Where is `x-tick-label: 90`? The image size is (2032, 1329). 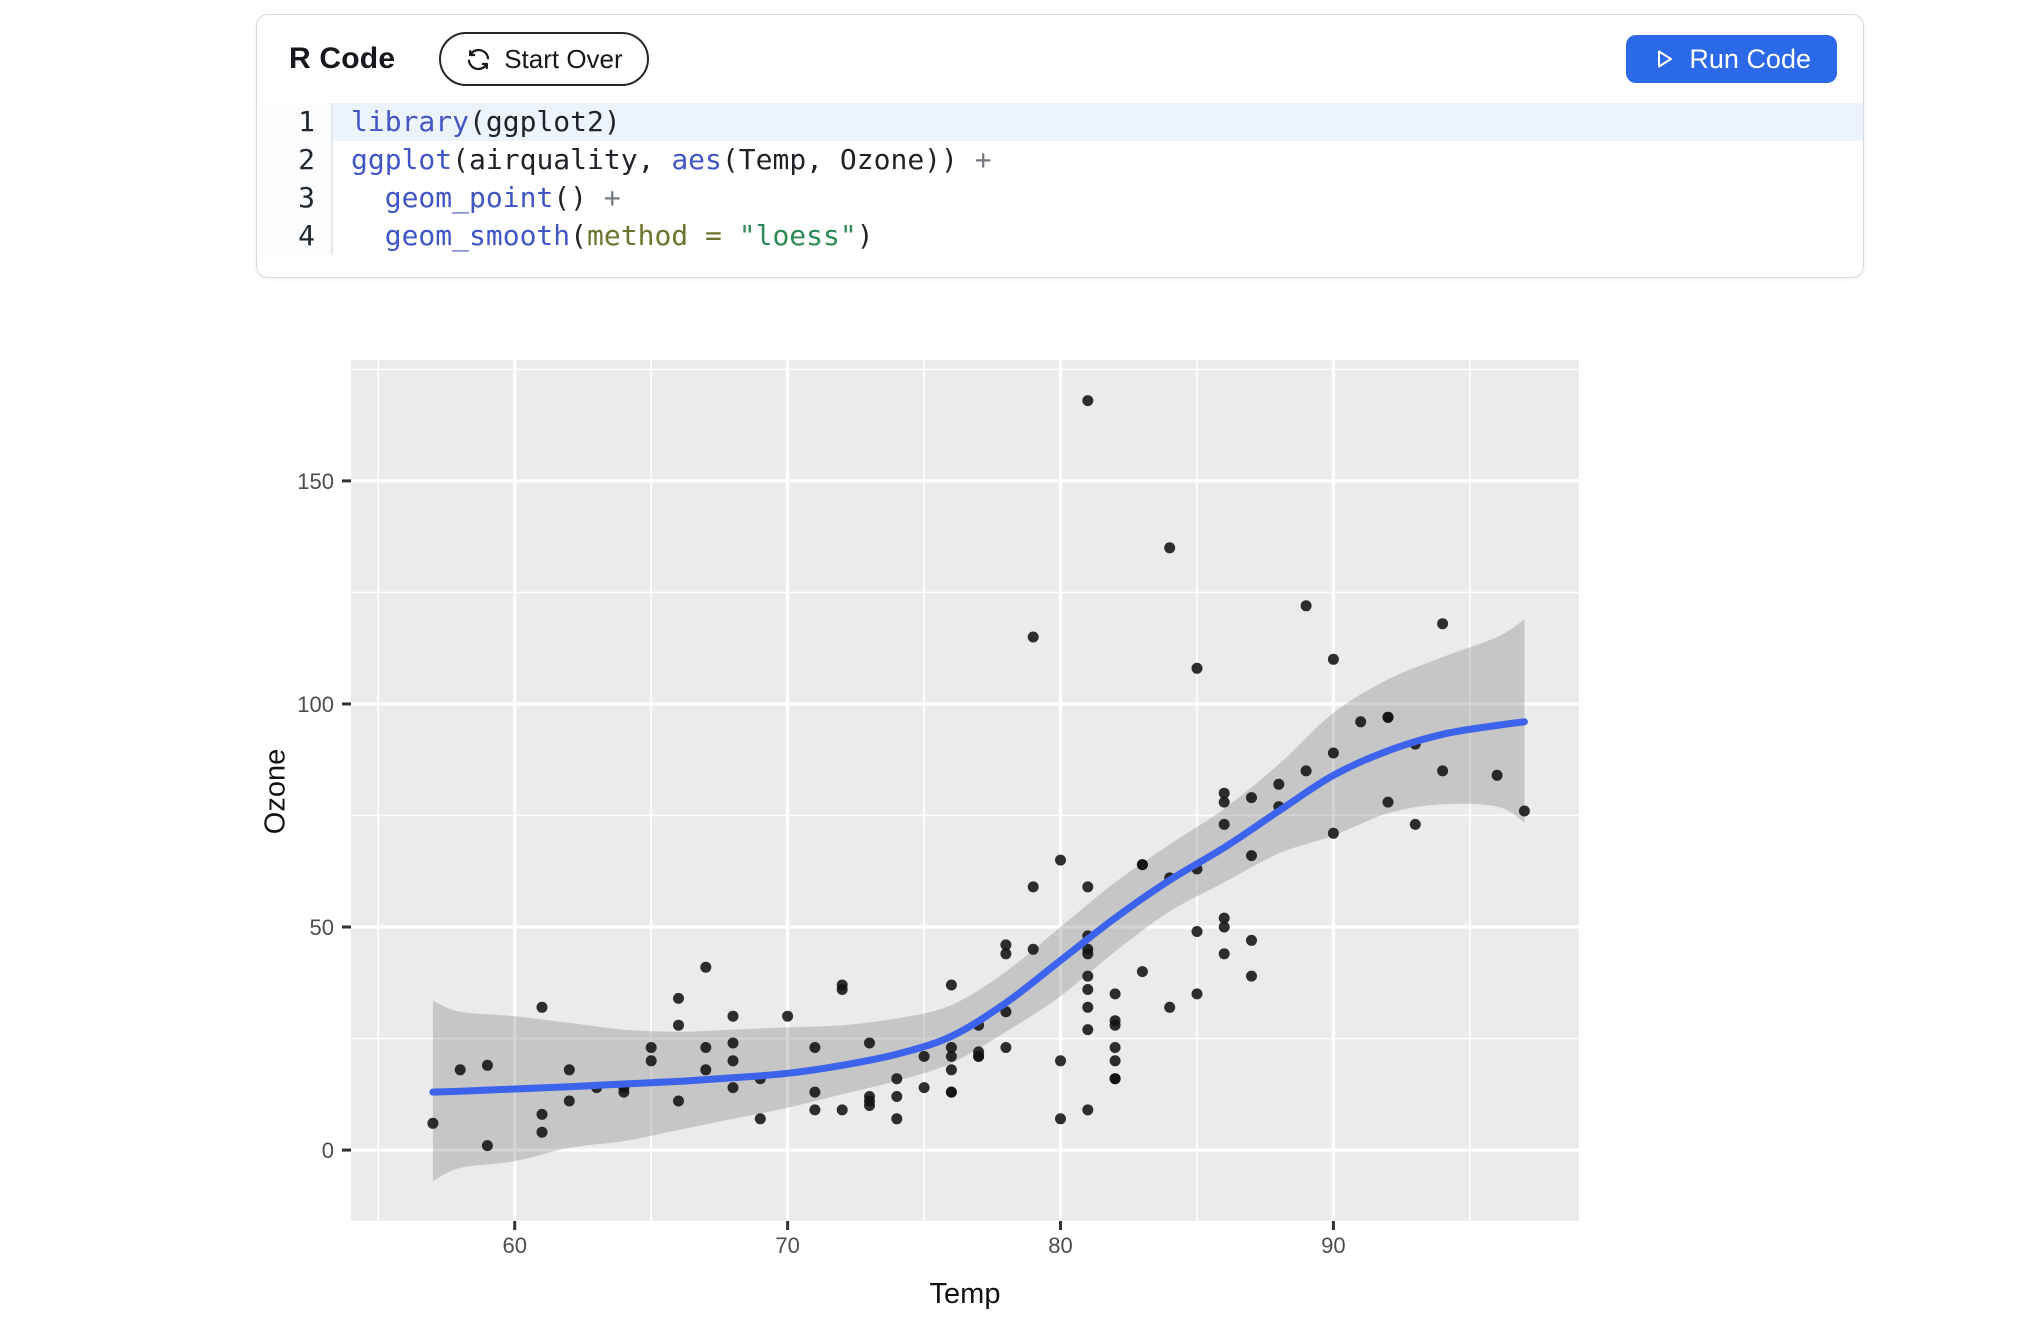
x-tick-label: 90 is located at coordinates (1333, 1245).